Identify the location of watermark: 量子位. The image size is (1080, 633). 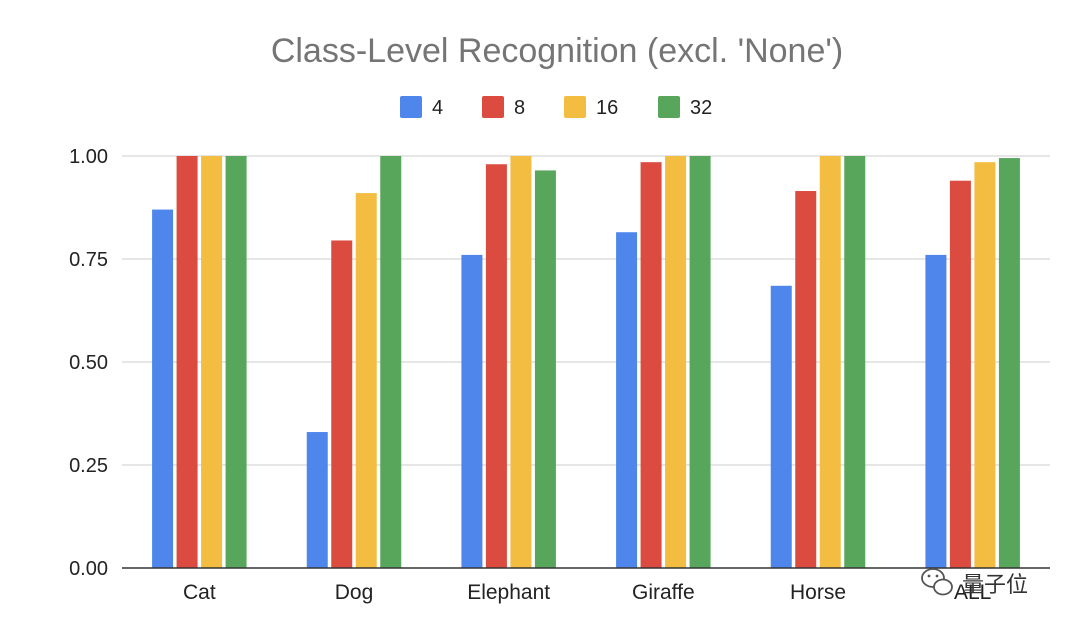
(974, 583).